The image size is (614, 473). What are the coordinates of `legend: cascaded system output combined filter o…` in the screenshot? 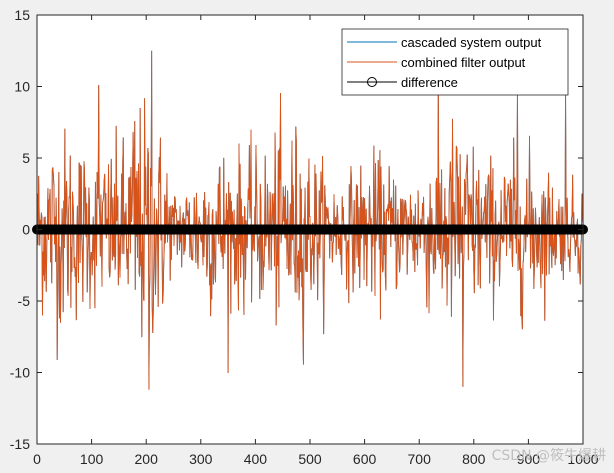 It's located at (455, 62).